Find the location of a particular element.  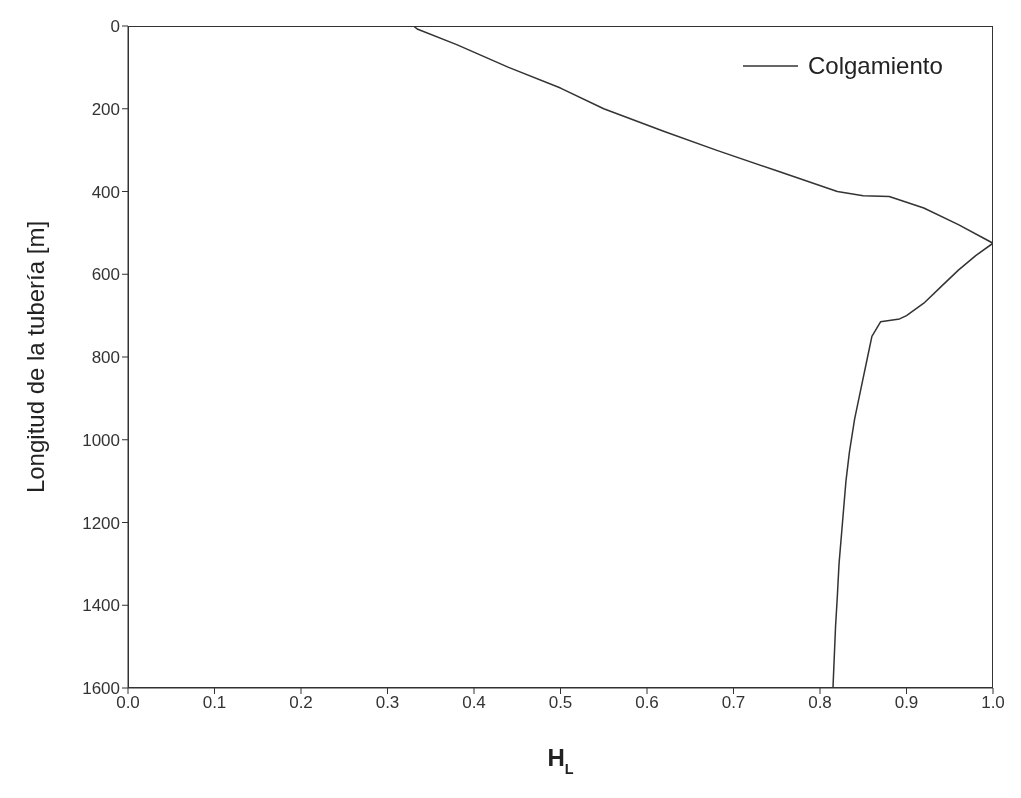

y-tick-label: 200 is located at coordinates (105, 109).